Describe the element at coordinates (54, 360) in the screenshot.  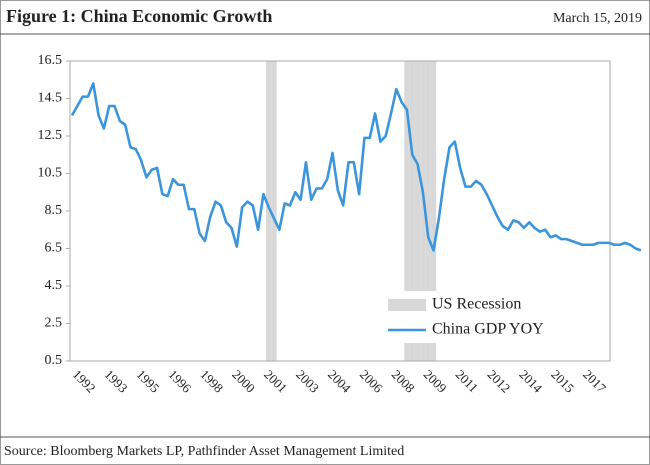
I see `y-tick-label: 0.5` at that location.